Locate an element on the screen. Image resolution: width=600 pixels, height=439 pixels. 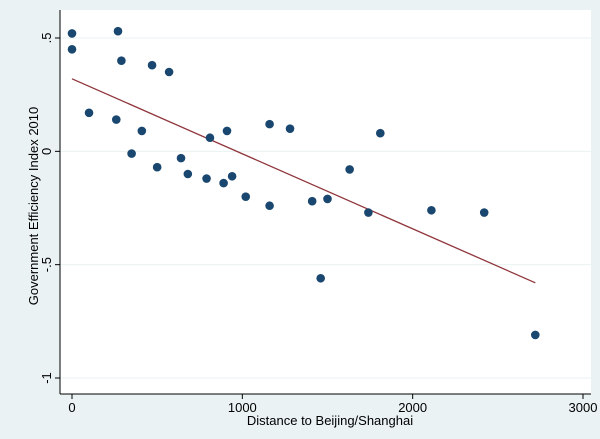
x-tick-label: 0 is located at coordinates (71, 407).